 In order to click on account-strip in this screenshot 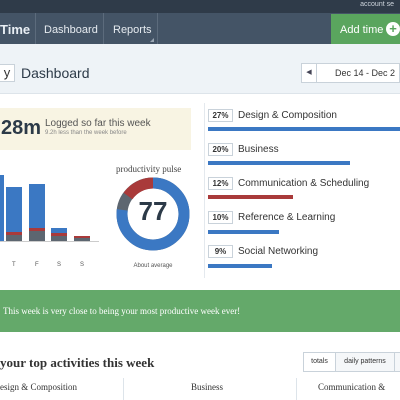, I will do `click(200, 6)`.